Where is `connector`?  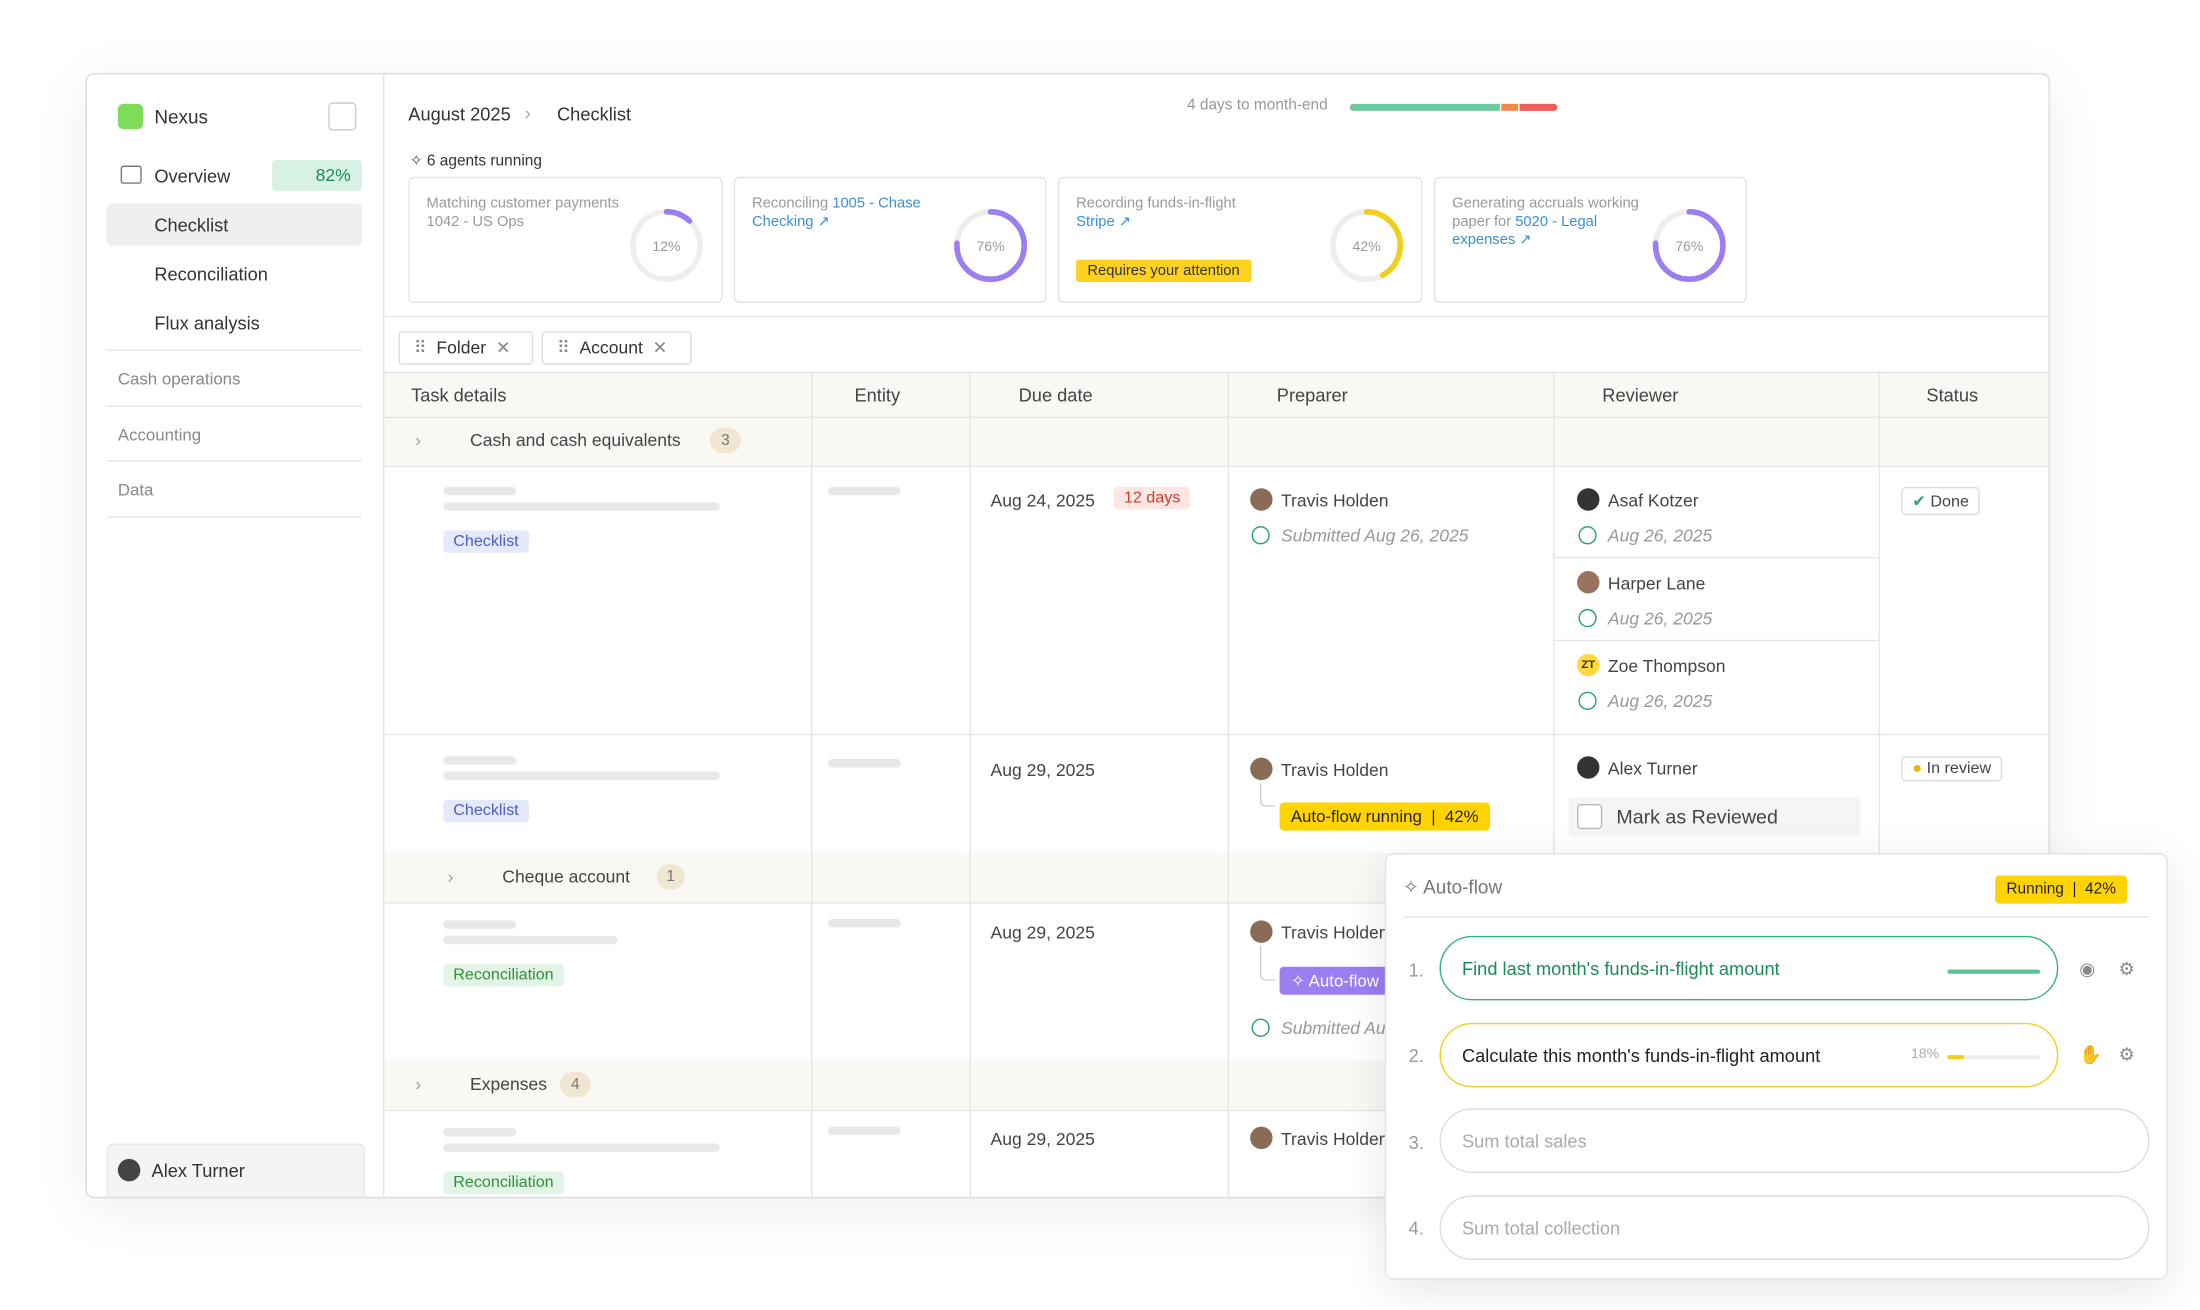 connector is located at coordinates (1267, 963).